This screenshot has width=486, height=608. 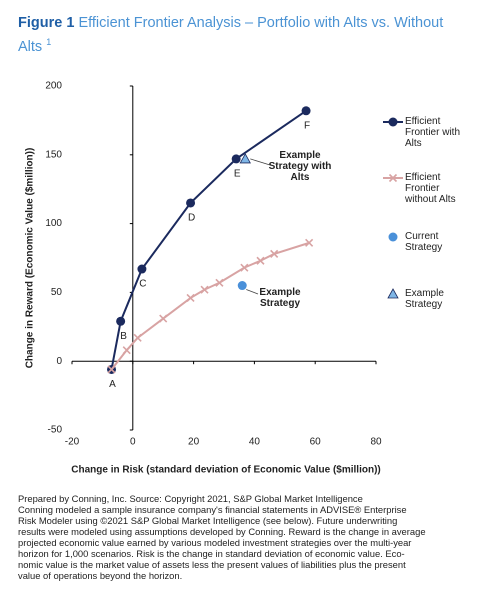 I want to click on point-label: F, so click(x=307, y=125).